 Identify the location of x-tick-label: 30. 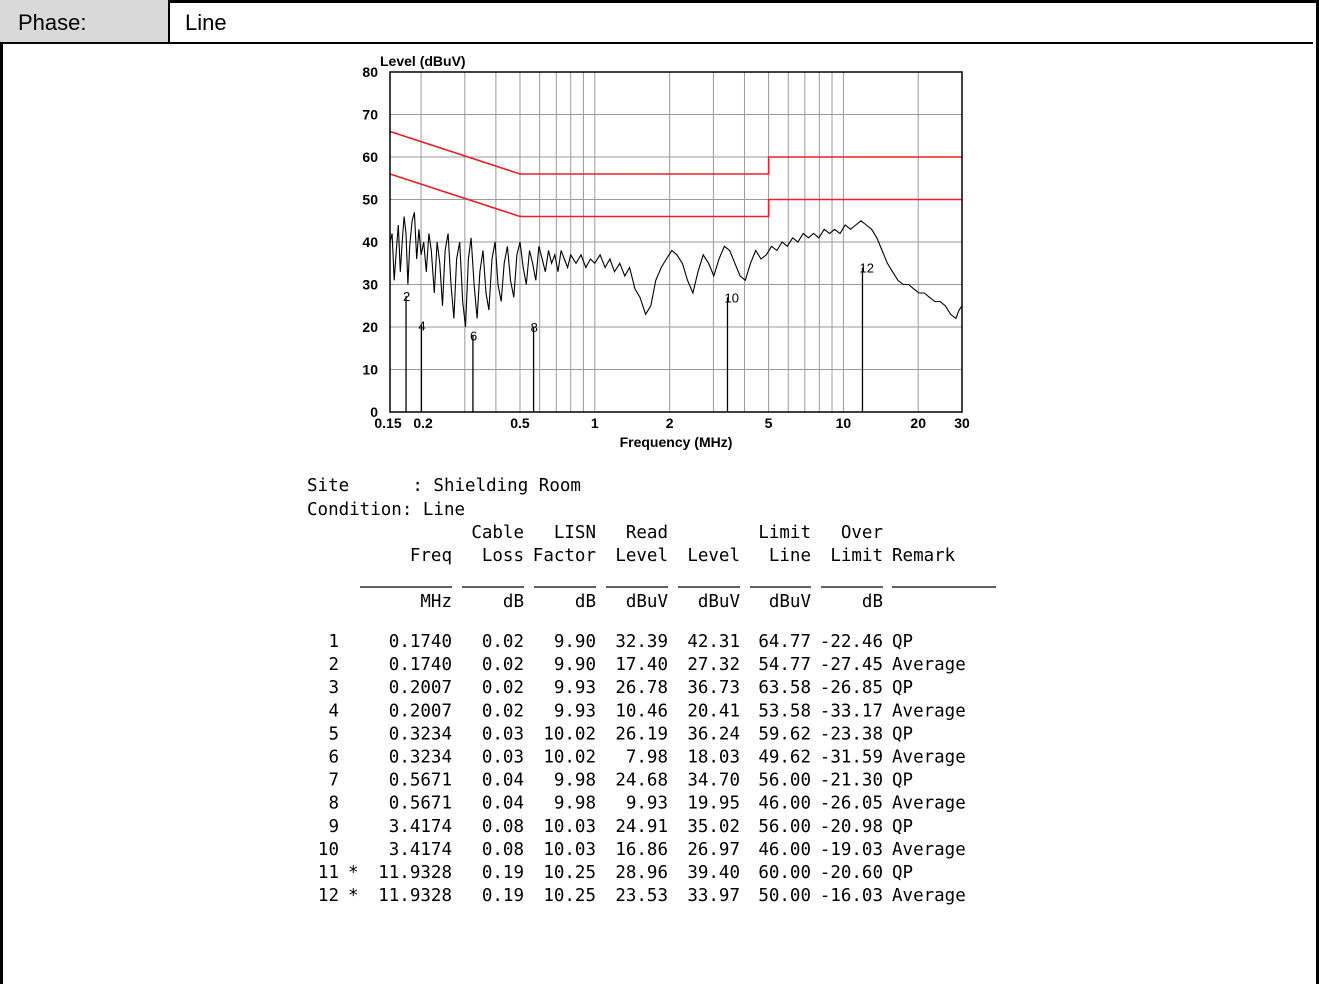
(962, 423).